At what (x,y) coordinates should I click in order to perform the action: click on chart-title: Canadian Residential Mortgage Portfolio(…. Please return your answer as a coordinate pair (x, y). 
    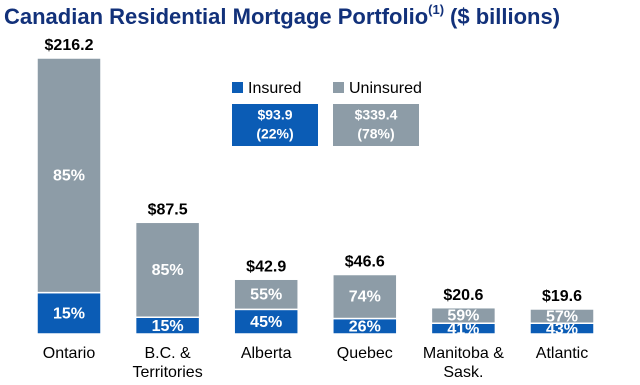
    Looking at the image, I should click on (282, 15).